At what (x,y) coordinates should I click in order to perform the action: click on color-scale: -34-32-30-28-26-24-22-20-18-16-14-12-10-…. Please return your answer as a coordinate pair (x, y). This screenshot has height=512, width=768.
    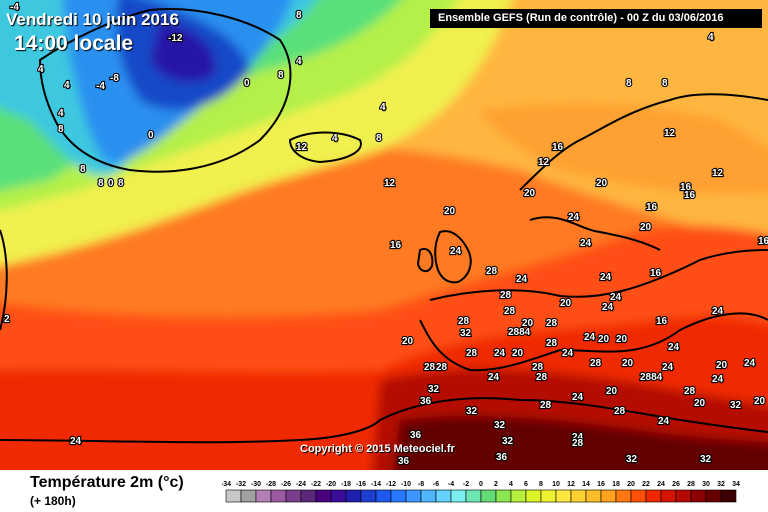
    Looking at the image, I should click on (481, 492).